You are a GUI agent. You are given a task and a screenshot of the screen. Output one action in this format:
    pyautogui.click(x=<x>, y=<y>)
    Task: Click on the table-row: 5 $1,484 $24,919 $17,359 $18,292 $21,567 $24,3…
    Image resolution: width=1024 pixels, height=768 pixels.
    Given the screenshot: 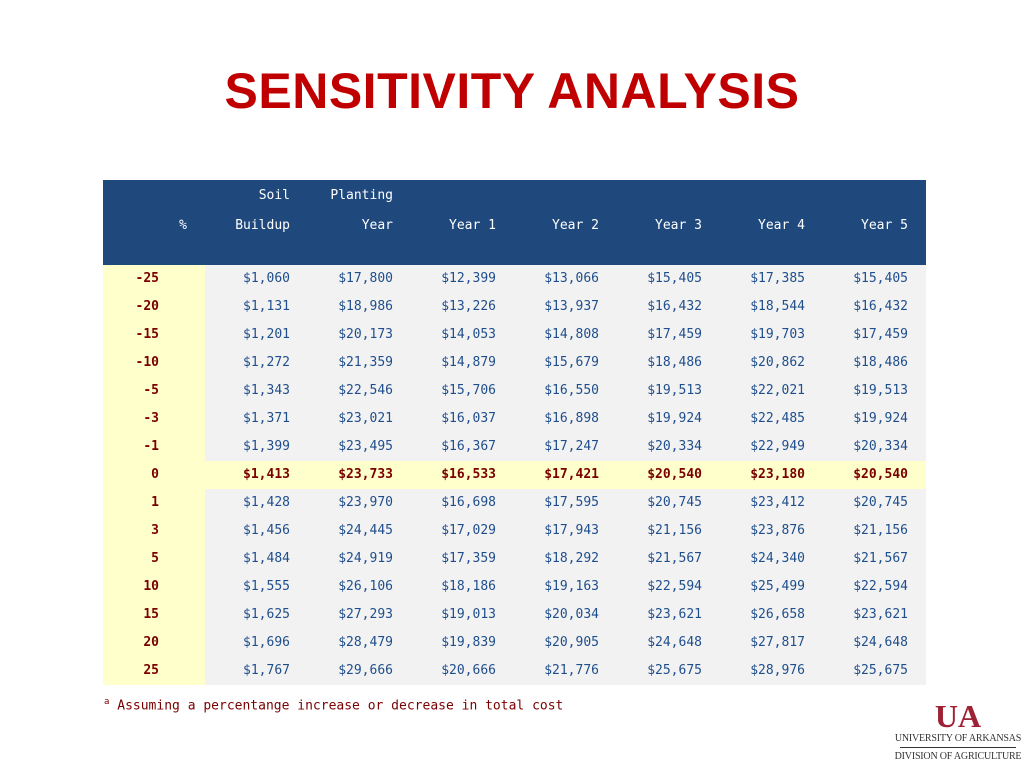 What is the action you would take?
    pyautogui.click(x=514, y=559)
    